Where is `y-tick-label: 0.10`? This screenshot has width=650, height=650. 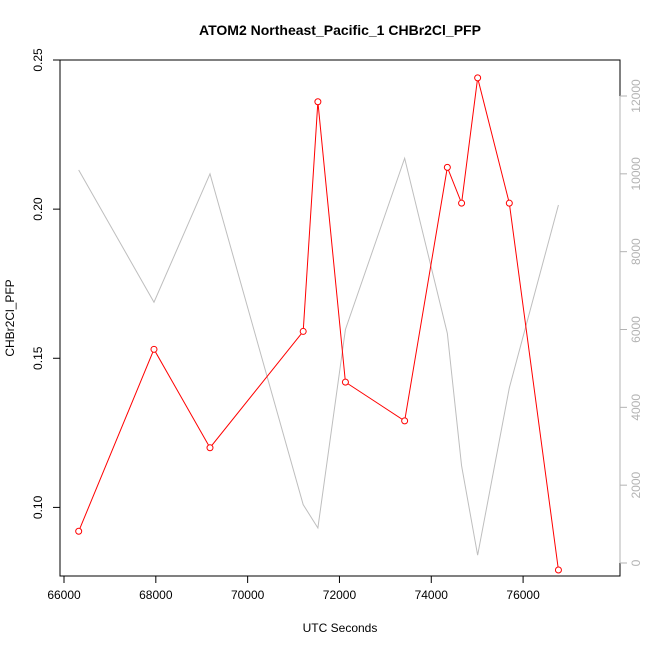
y-tick-label: 0.10 is located at coordinates (38, 507).